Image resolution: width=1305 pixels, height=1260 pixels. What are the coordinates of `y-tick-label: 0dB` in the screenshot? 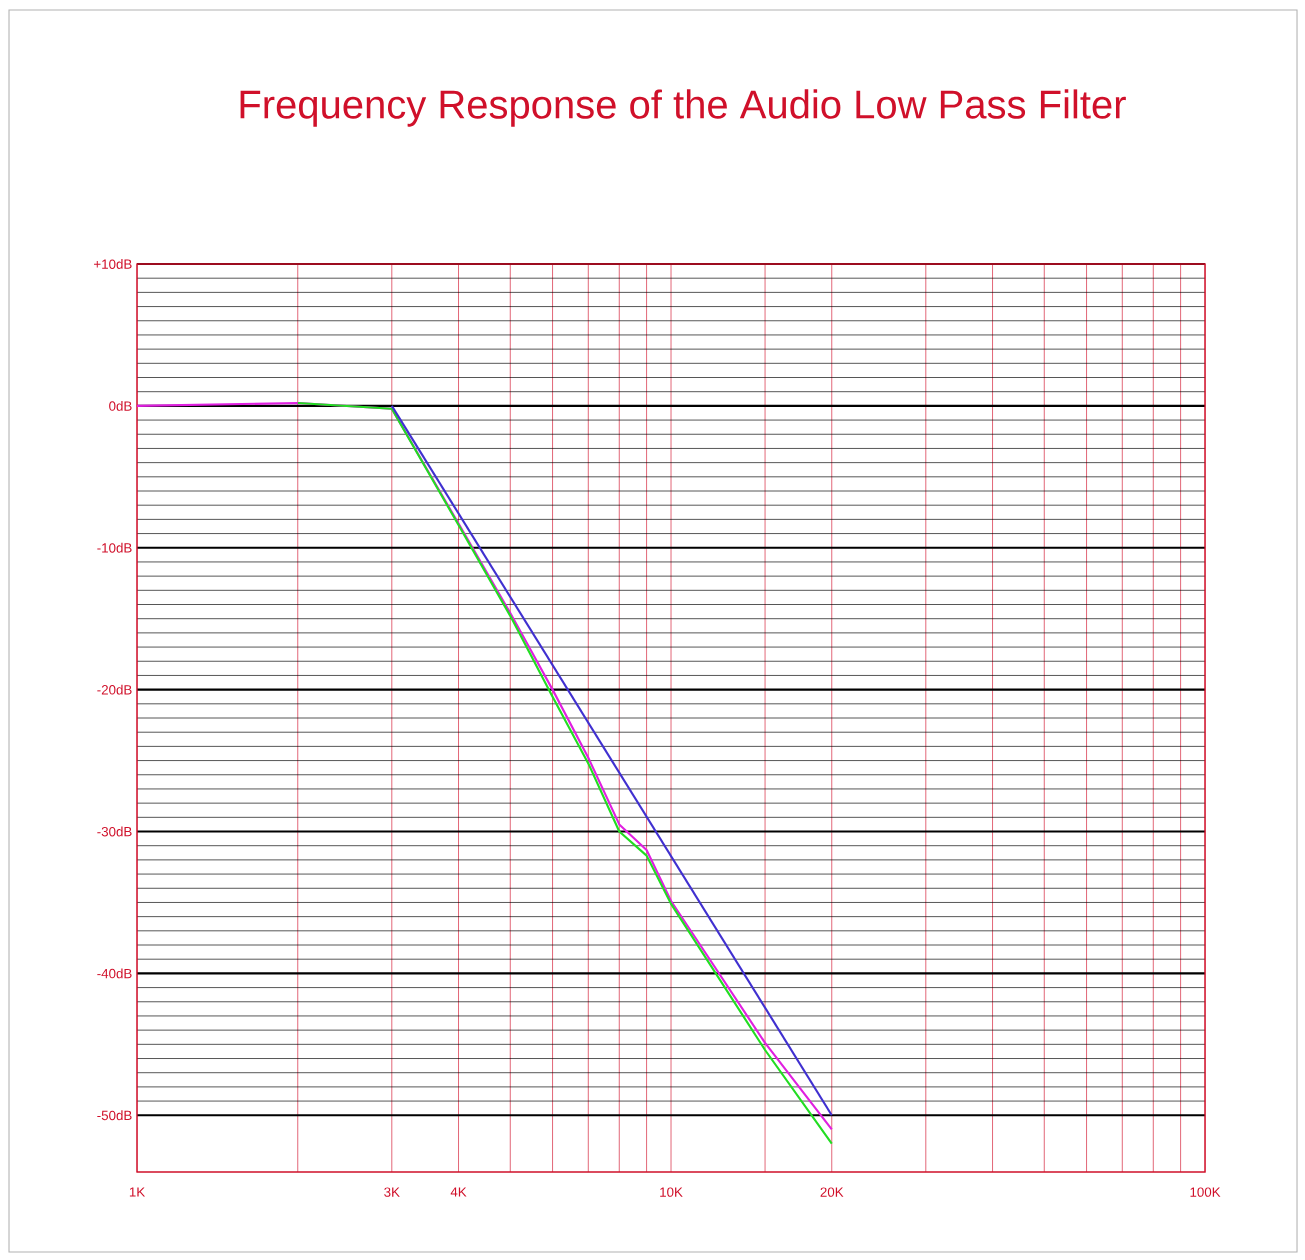 It's located at (120, 405).